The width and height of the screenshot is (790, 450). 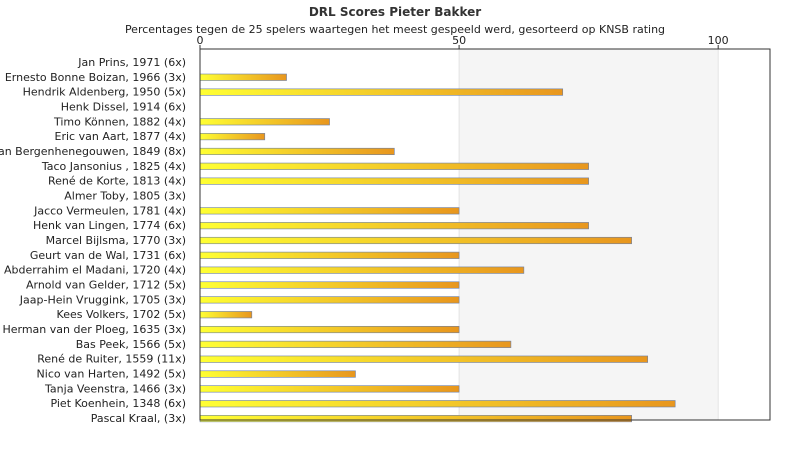 What do you see at coordinates (113, 166) in the screenshot?
I see `category-label: Taco Jansonius , 1825 (4x)` at bounding box center [113, 166].